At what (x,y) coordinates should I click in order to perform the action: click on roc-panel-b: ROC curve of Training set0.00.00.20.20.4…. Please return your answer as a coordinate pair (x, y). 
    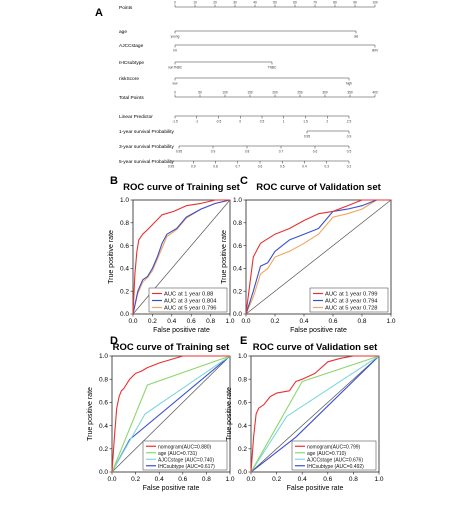
    Looking at the image, I should click on (174, 258).